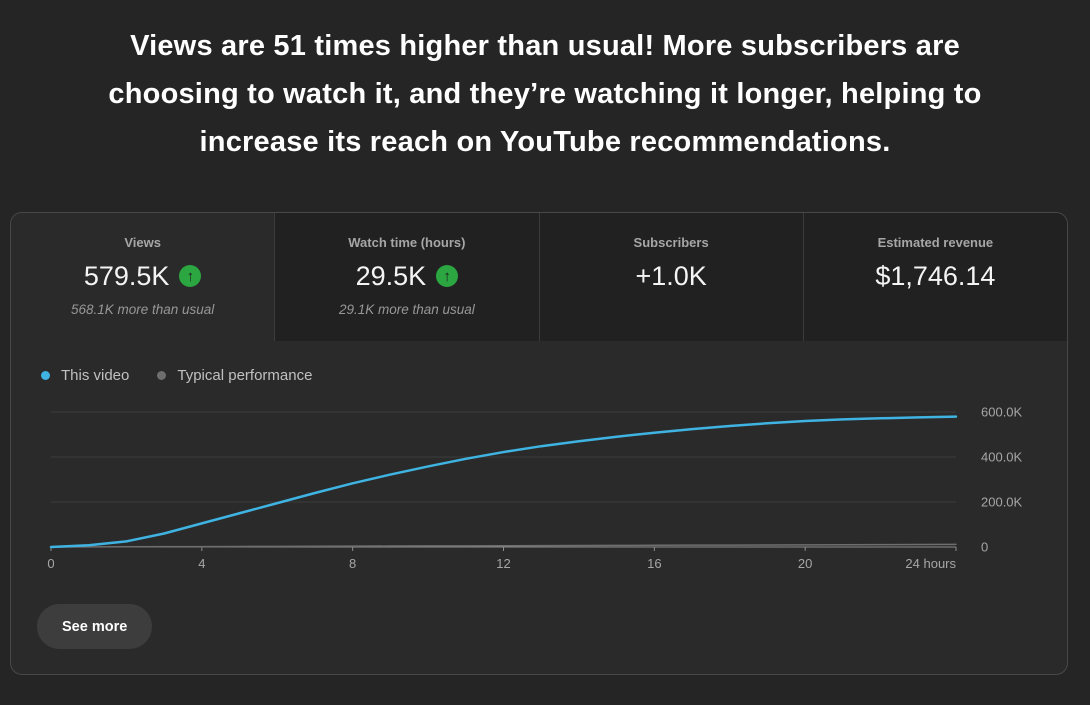  Describe the element at coordinates (142, 309) in the screenshot. I see `metric-subtext: 568.1K more than usual` at that location.